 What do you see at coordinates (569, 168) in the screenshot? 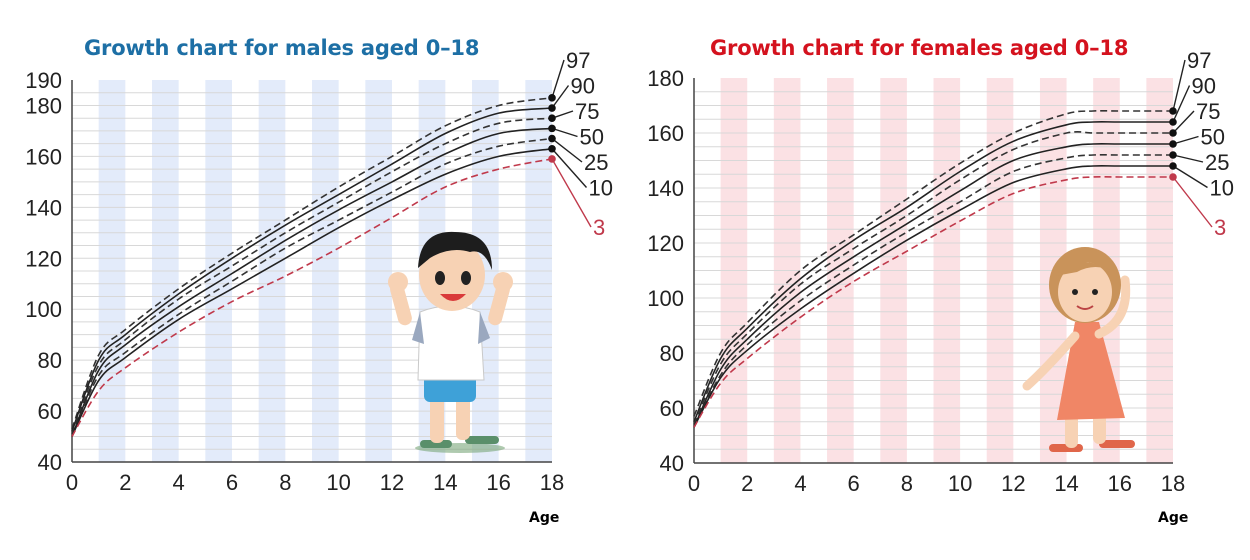
I see `male-percentile-10-leader` at bounding box center [569, 168].